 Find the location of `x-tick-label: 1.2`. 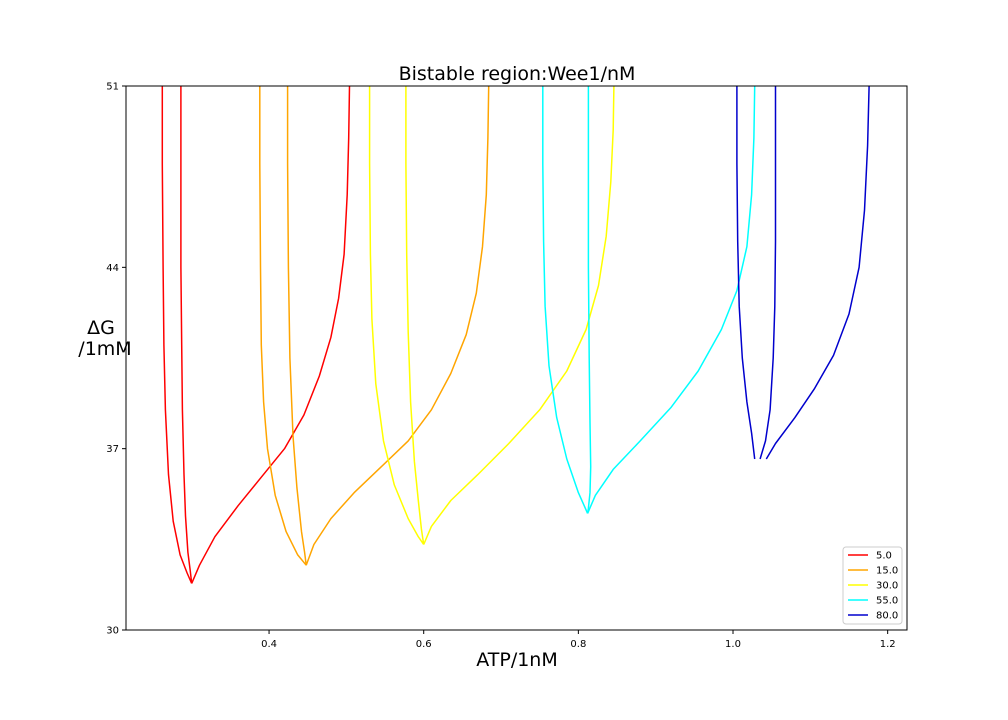

x-tick-label: 1.2 is located at coordinates (888, 644).